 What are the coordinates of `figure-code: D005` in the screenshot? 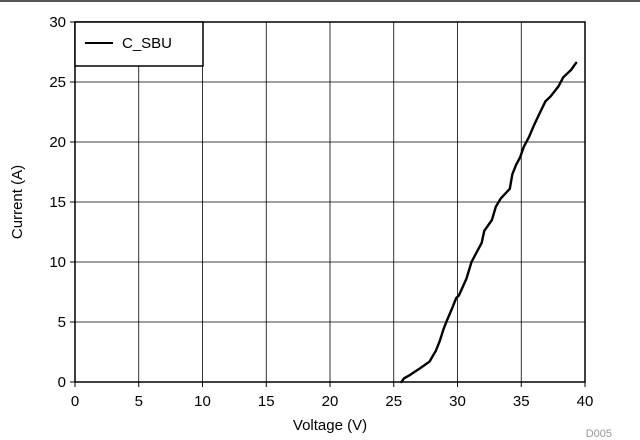 It's located at (599, 434).